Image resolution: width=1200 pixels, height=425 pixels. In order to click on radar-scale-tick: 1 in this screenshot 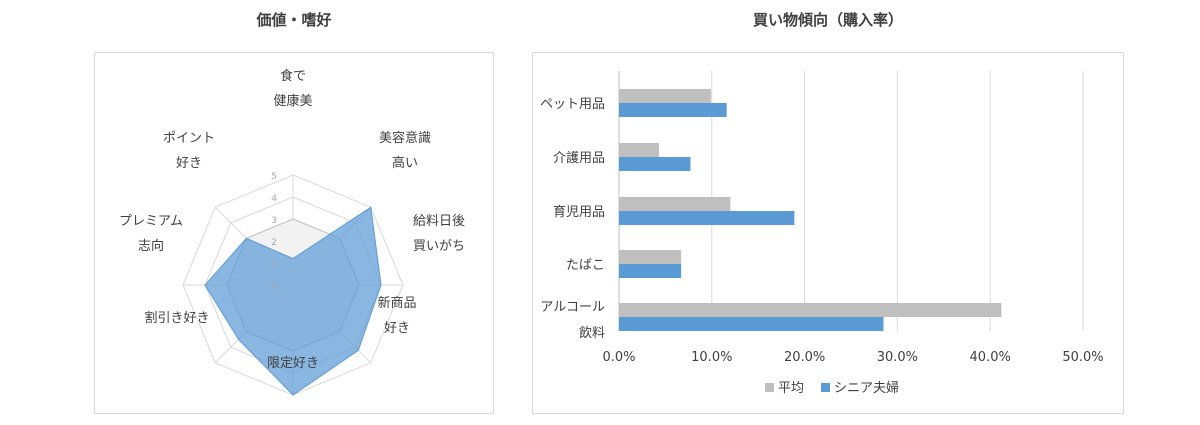, I will do `click(274, 265)`.